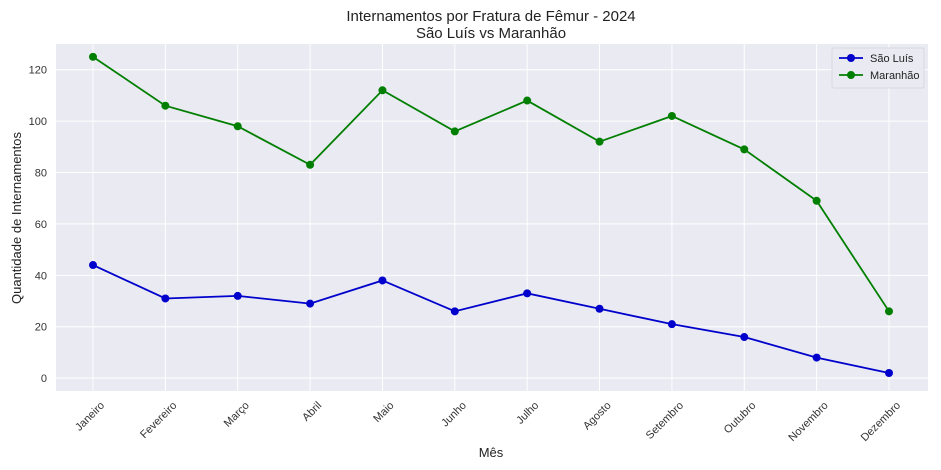 The width and height of the screenshot is (941, 470). Describe the element at coordinates (808, 422) in the screenshot. I see `x-tick-label: Novembro` at that location.